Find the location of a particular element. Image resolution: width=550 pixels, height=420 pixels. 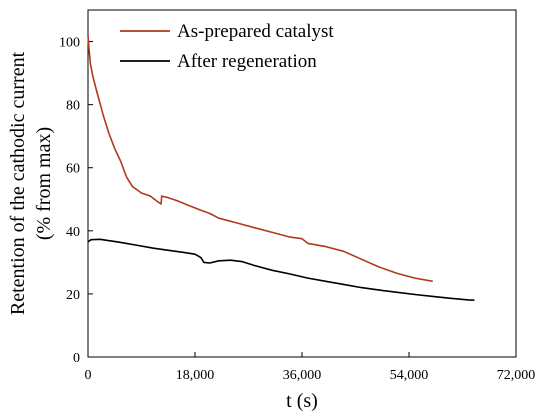

x-tick-label: 54,000 is located at coordinates (409, 375).